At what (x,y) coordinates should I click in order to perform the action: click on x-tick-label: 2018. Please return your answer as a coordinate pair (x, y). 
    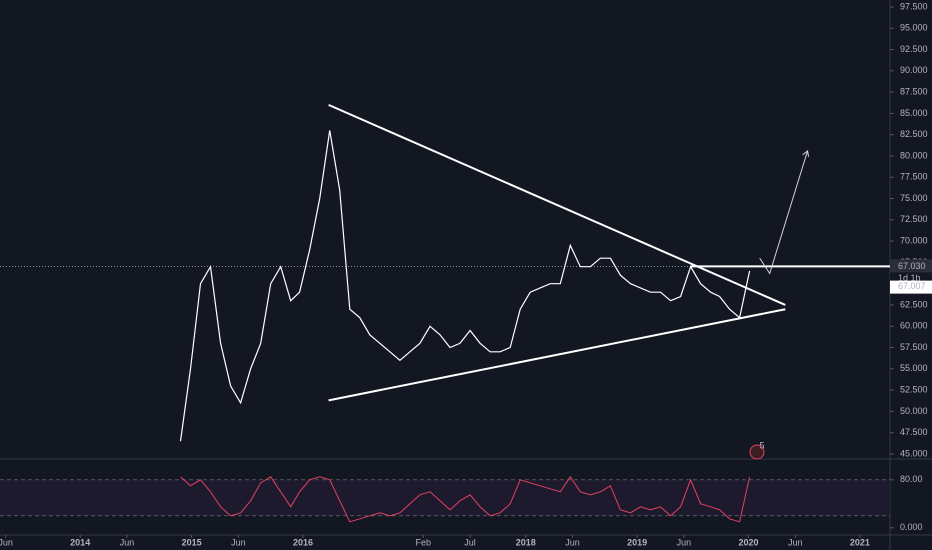
    Looking at the image, I should click on (526, 542).